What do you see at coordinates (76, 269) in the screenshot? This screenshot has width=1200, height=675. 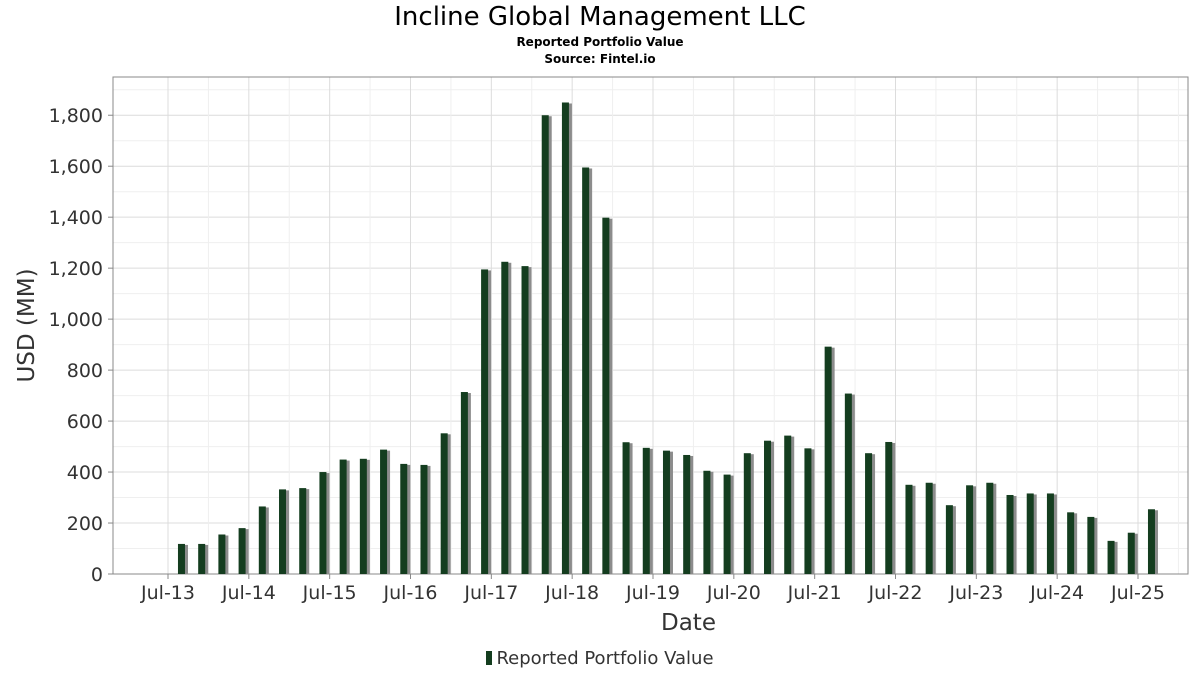 I see `y-tick-label: 1,200` at bounding box center [76, 269].